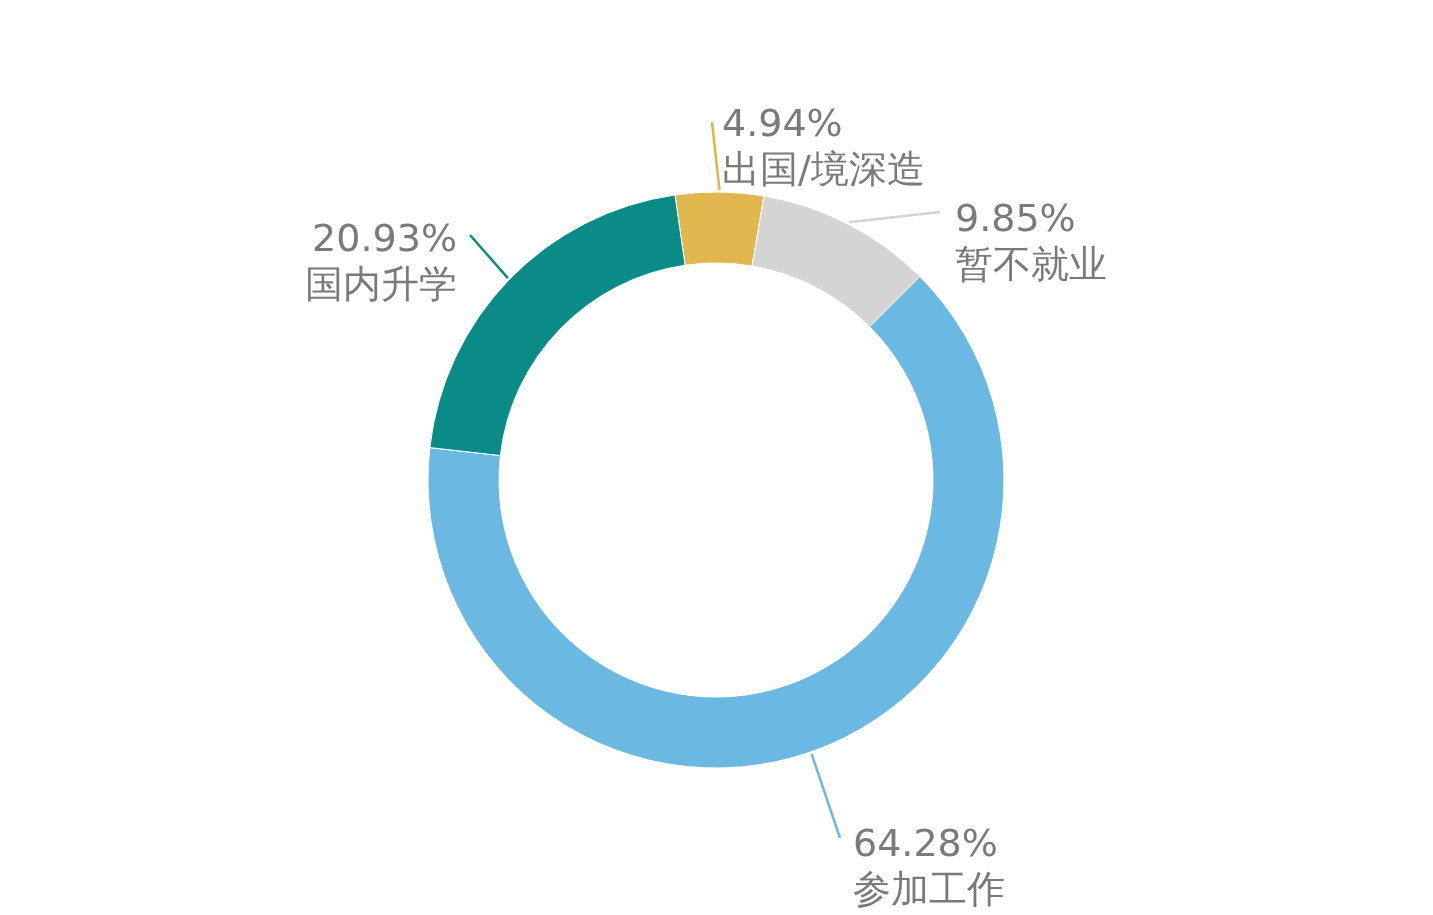 Image resolution: width=1433 pixels, height=915 pixels. I want to click on data-label: 20.93%, so click(384, 238).